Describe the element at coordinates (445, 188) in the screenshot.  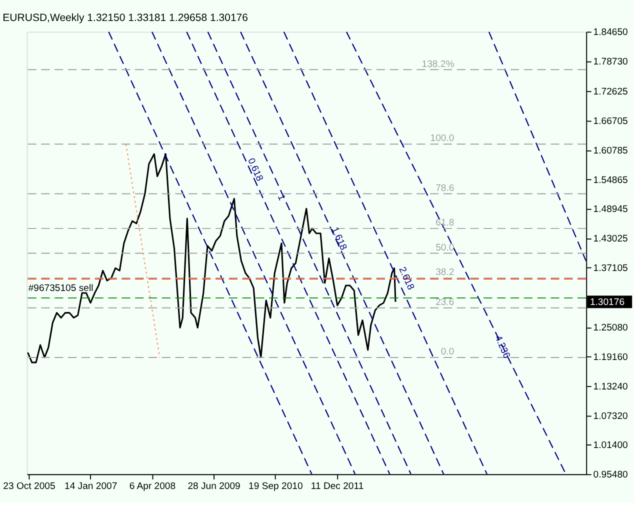
I see `annotation: 78.6` at that location.